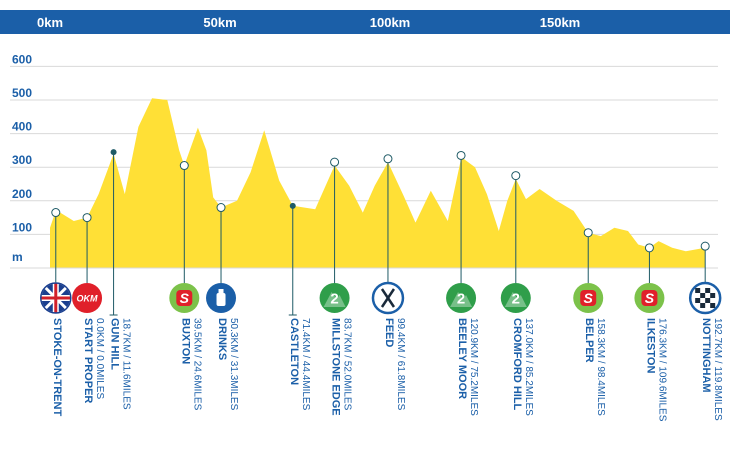  I want to click on waypoint-name: CROMFORD HILL, so click(517, 364).